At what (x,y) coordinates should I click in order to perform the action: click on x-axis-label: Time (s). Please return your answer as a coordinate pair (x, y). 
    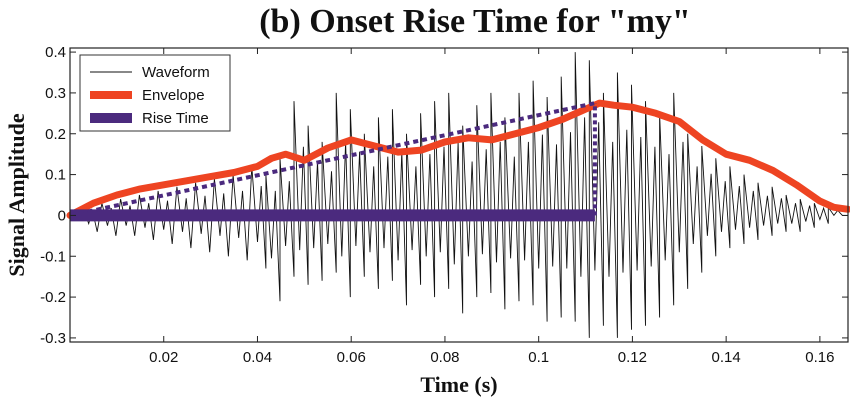
    Looking at the image, I should click on (458, 384).